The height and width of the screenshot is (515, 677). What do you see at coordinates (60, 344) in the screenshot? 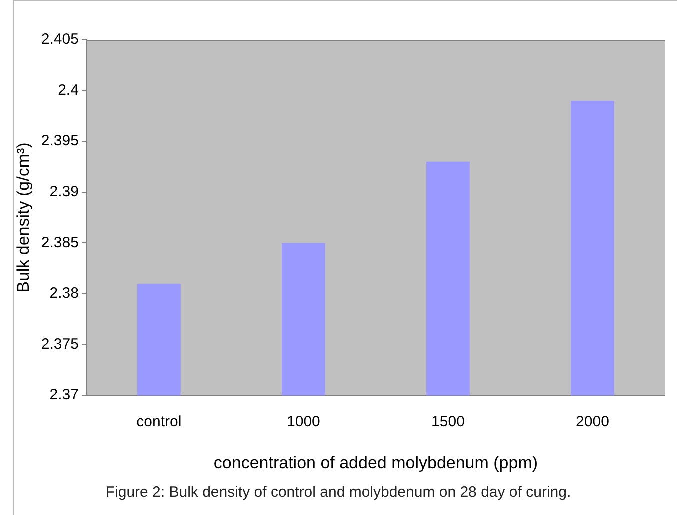
I see `y-tick-label: 2.375` at bounding box center [60, 344].